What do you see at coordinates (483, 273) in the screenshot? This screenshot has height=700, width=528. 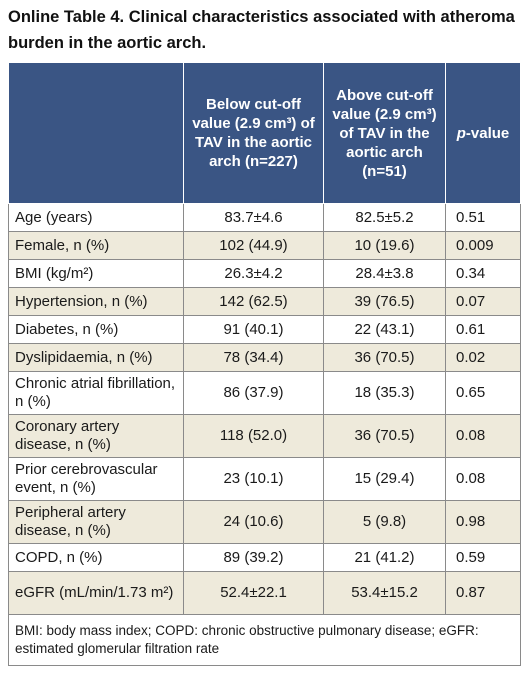 I see `p-value: 0.34` at bounding box center [483, 273].